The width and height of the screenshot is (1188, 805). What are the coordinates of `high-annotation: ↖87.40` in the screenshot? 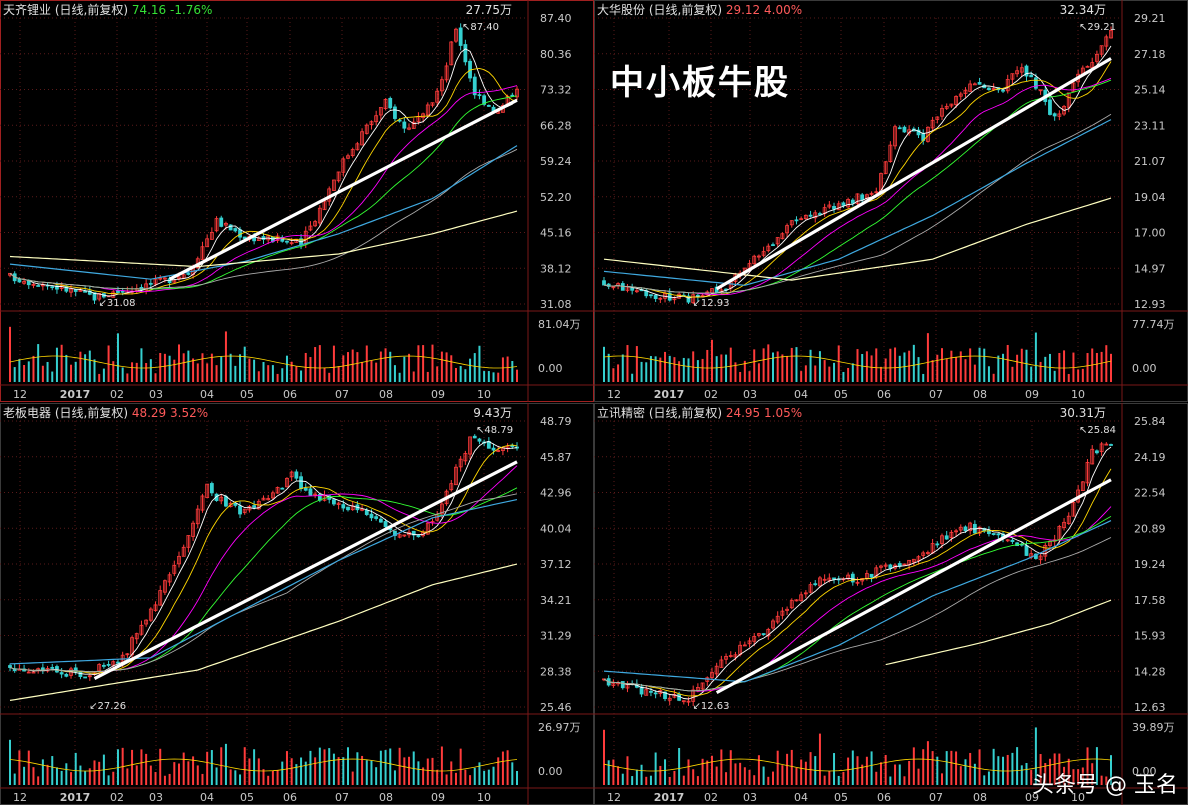 It's located at (480, 27).